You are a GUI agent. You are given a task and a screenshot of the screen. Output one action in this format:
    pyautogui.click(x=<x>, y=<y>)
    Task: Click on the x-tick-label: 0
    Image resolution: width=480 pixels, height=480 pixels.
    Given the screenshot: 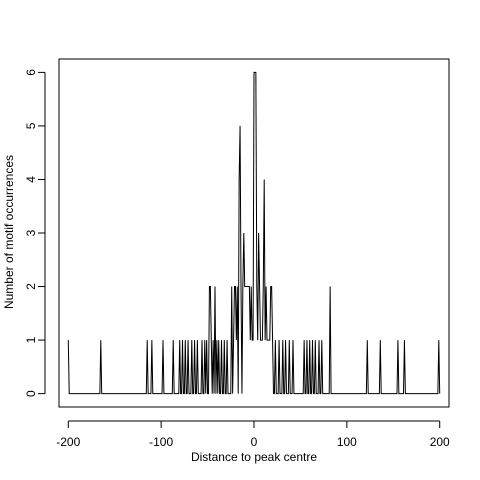 What is the action you would take?
    pyautogui.click(x=254, y=442)
    